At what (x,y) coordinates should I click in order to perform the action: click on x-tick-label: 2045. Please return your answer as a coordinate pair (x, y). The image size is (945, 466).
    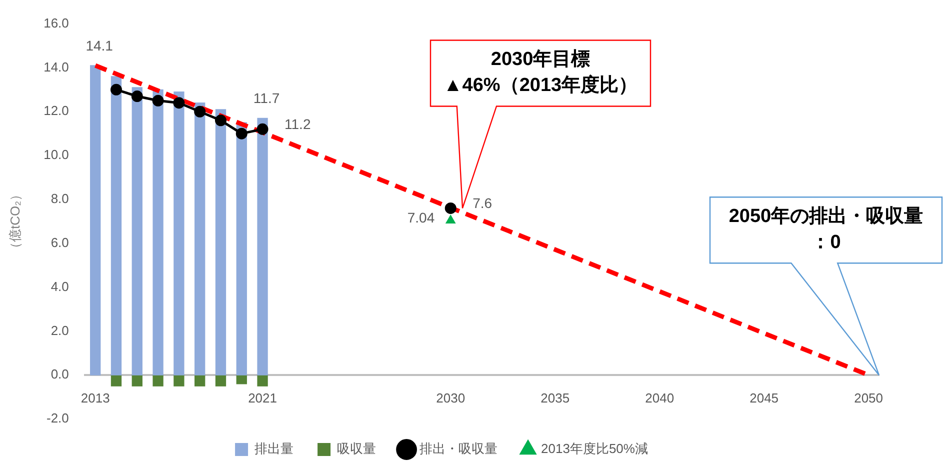
    Looking at the image, I should click on (764, 398).